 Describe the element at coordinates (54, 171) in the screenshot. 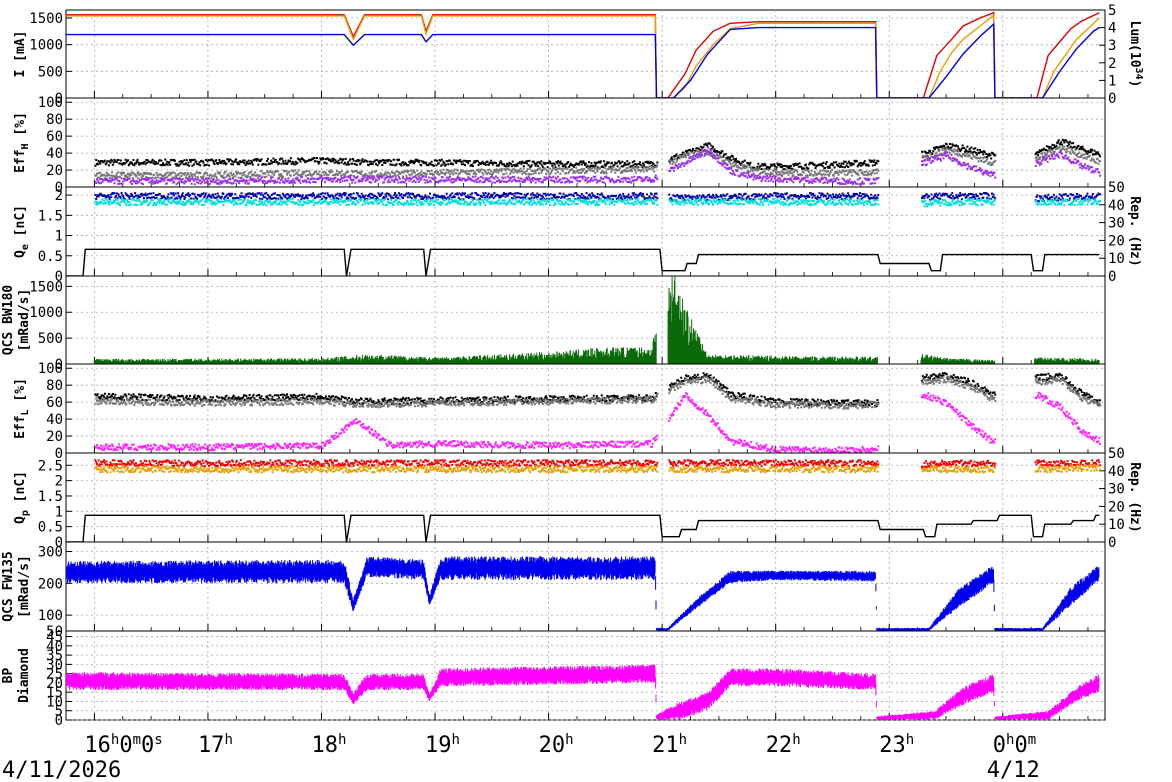

I see `y-tick-label: 20` at that location.